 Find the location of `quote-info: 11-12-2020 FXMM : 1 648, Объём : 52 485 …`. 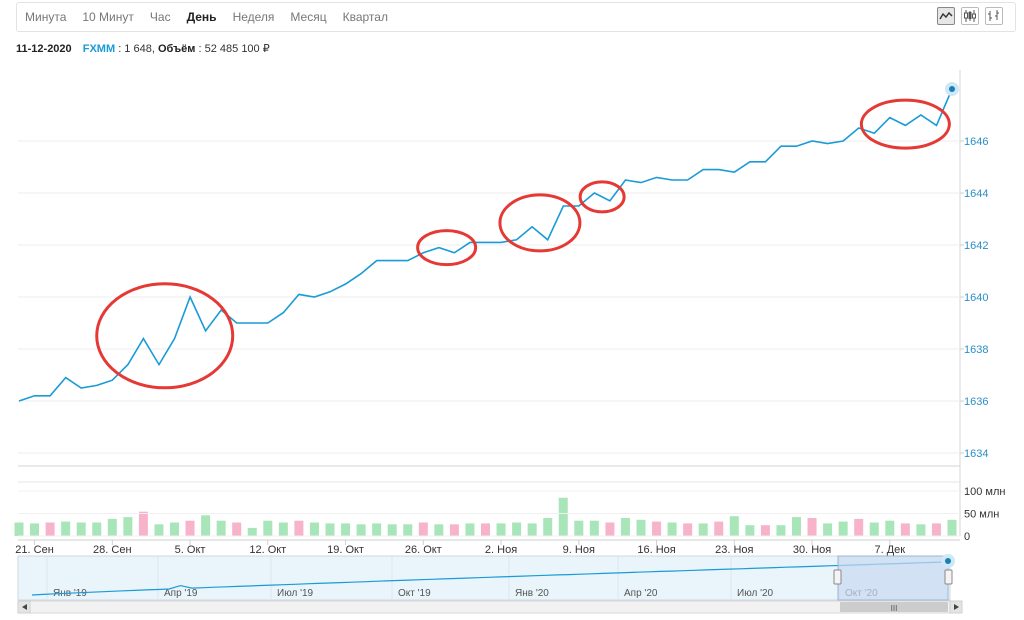

quote-info: 11-12-2020 FXMM : 1 648, Объём : 52 485 … is located at coordinates (143, 48).